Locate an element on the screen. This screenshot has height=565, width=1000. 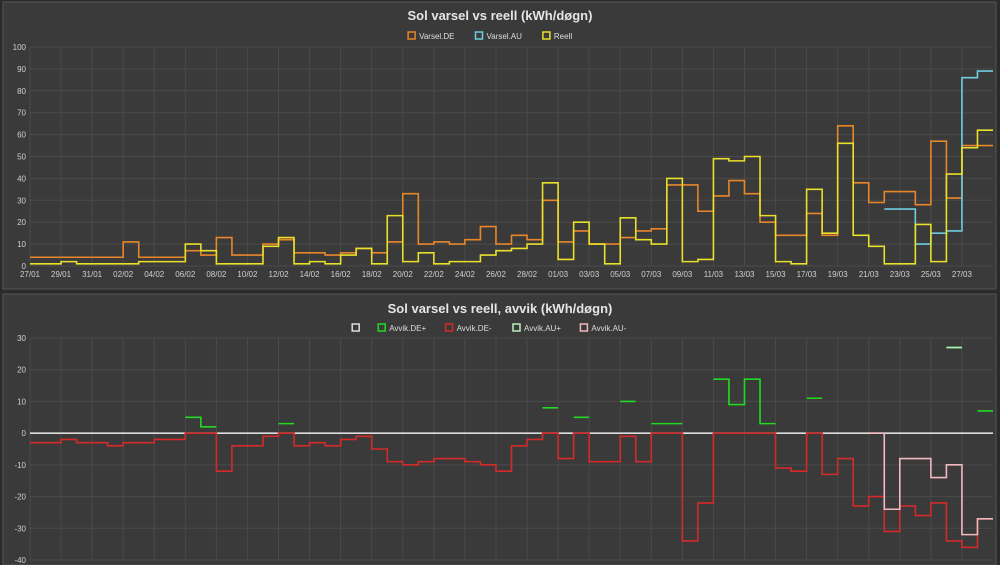
series-line-avvik-au- is located at coordinates (930, 484).